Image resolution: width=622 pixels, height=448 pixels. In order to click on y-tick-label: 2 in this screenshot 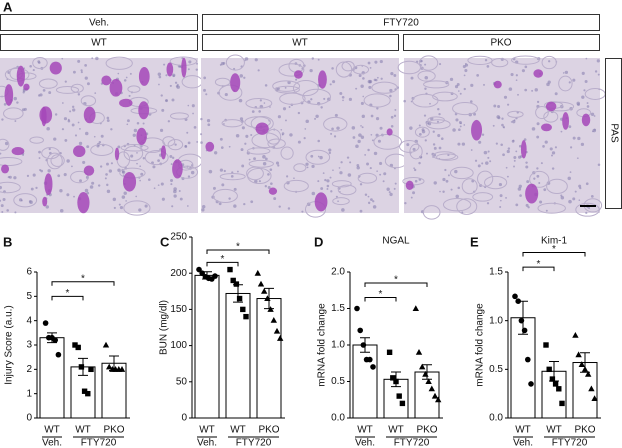, I will do `click(29, 369)`.